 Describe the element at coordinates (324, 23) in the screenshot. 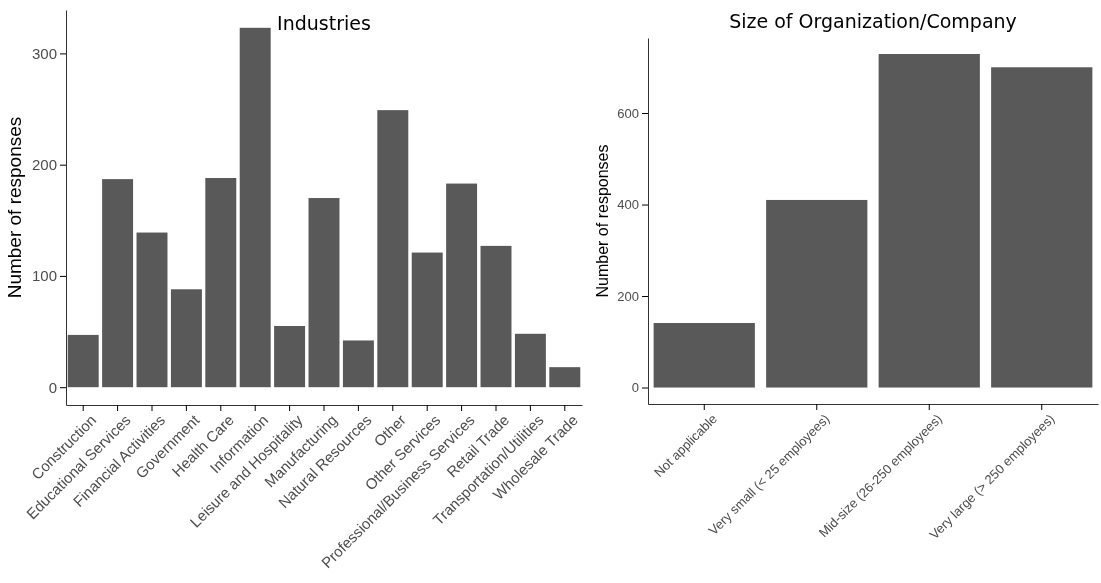

I see `chart-title: Industries` at that location.